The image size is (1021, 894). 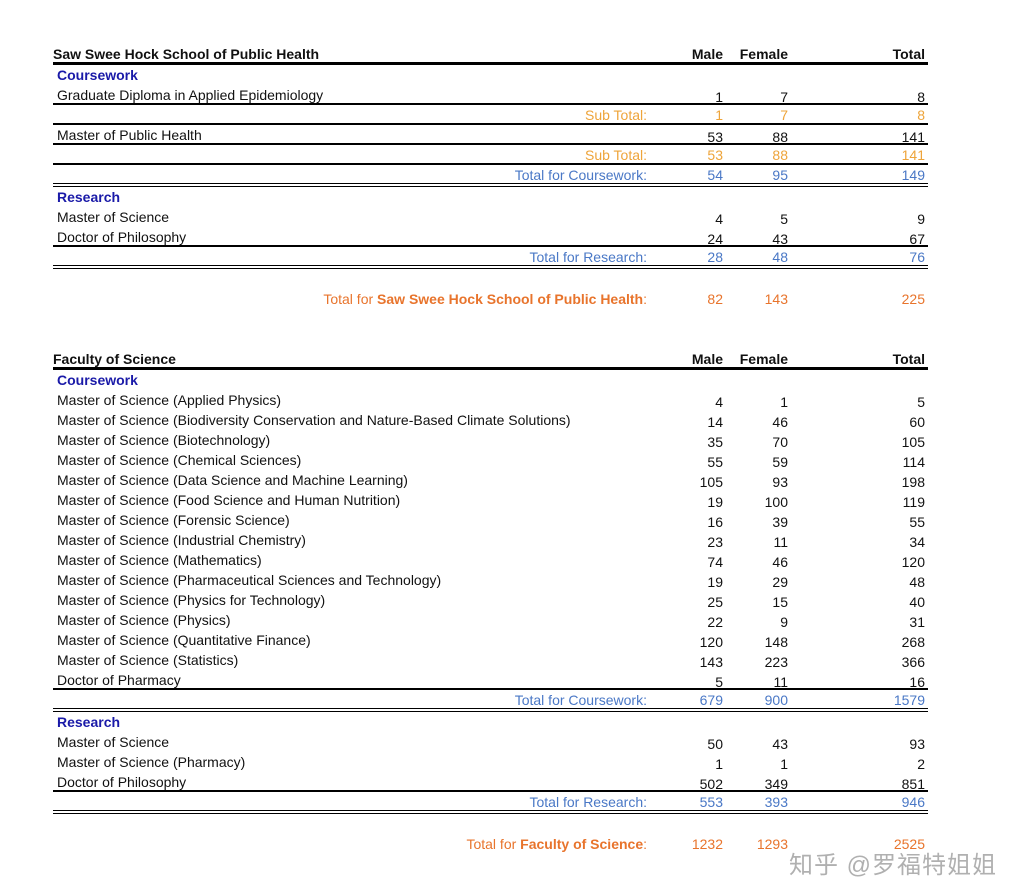 I want to click on male-count: 120, so click(x=711, y=642).